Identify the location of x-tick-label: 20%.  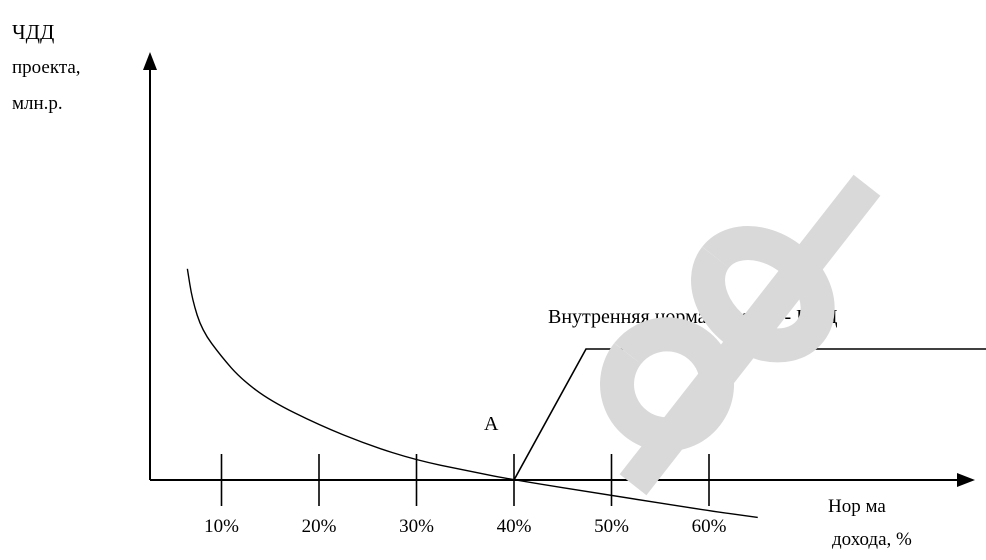
(319, 526).